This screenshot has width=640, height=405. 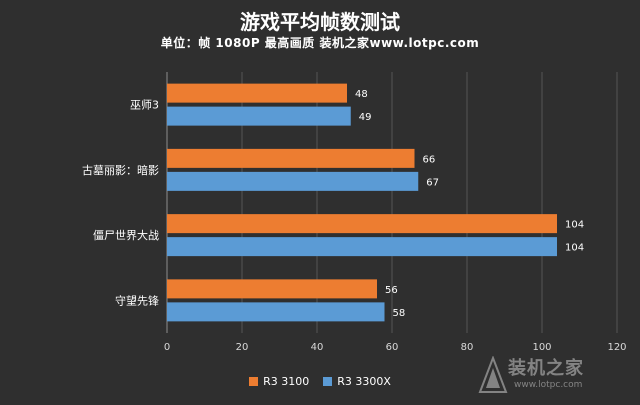 What do you see at coordinates (364, 381) in the screenshot?
I see `legend-label-r3-3300x: R3 3300X` at bounding box center [364, 381].